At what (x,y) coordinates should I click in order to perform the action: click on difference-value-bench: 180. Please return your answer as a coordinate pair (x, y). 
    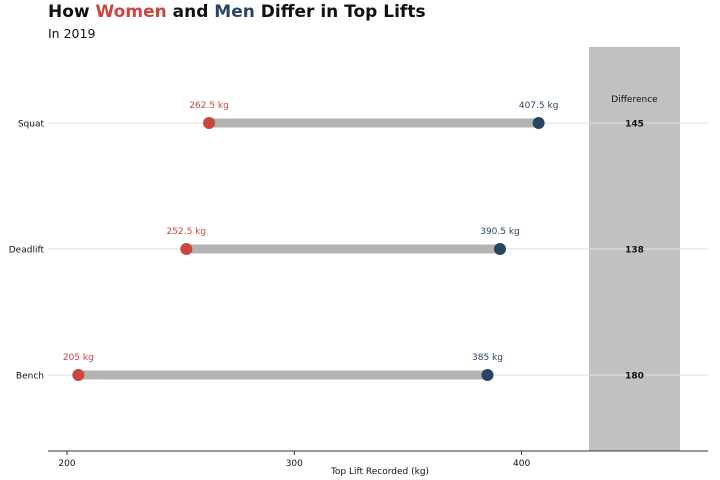
    Looking at the image, I should click on (634, 377).